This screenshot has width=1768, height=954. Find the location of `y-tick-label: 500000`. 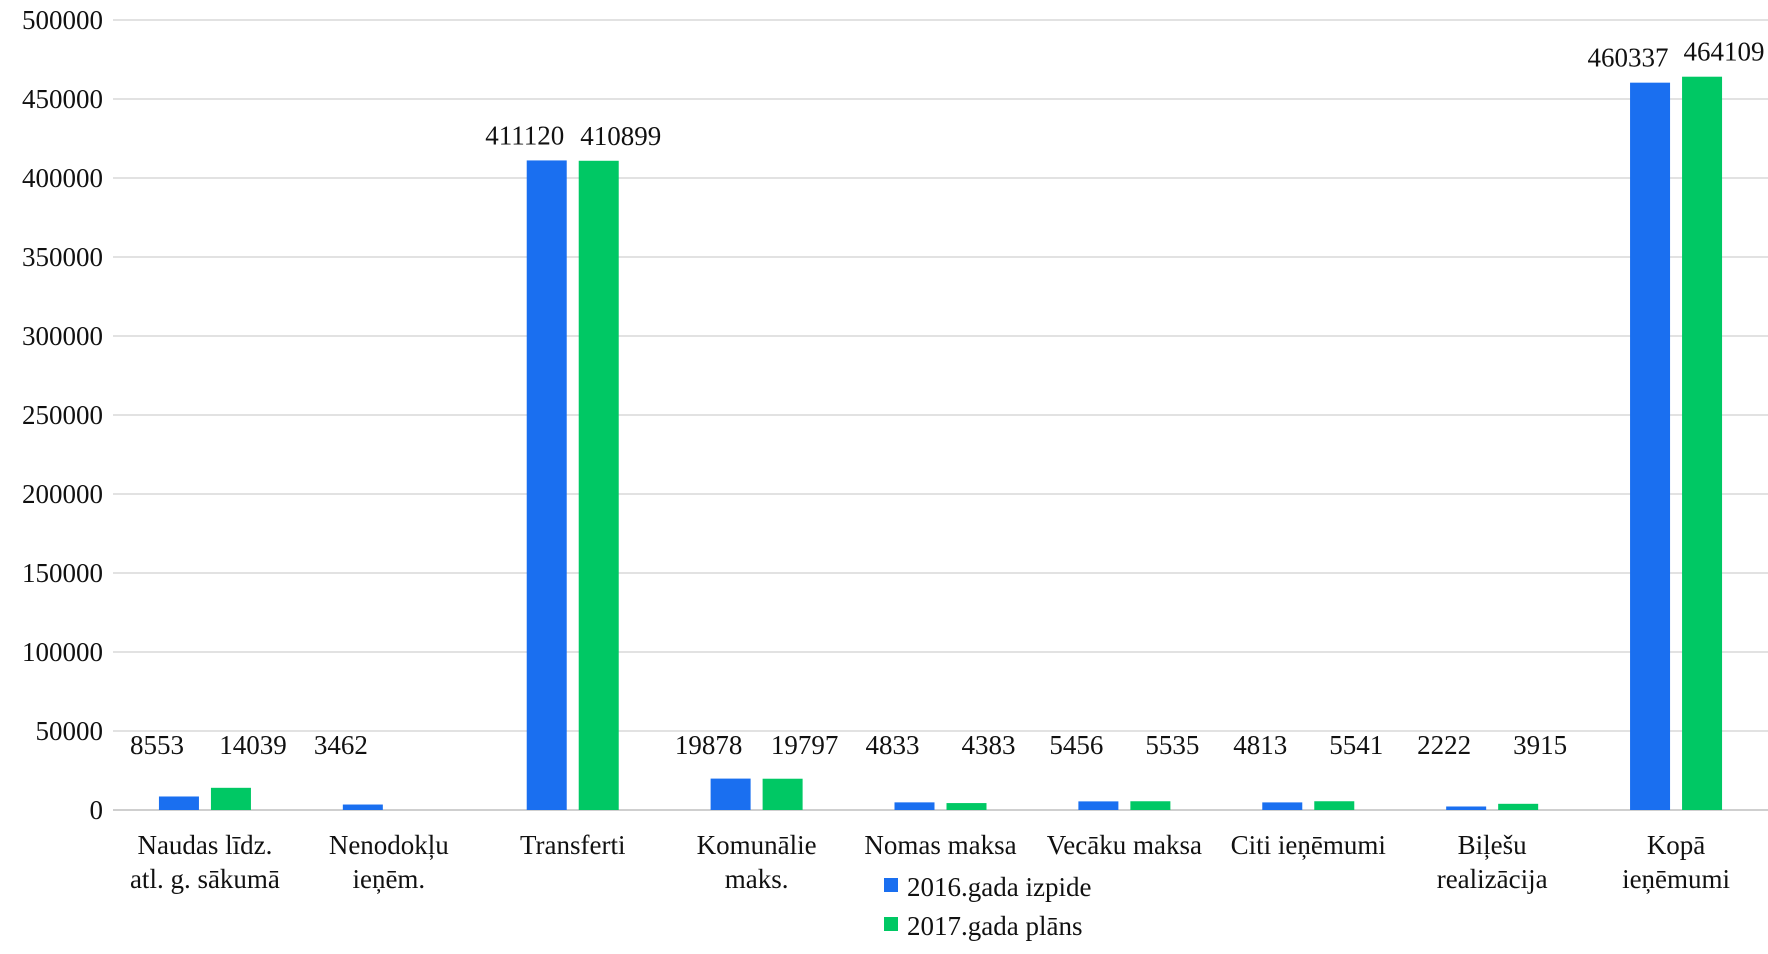

y-tick-label: 500000 is located at coordinates (62, 20).